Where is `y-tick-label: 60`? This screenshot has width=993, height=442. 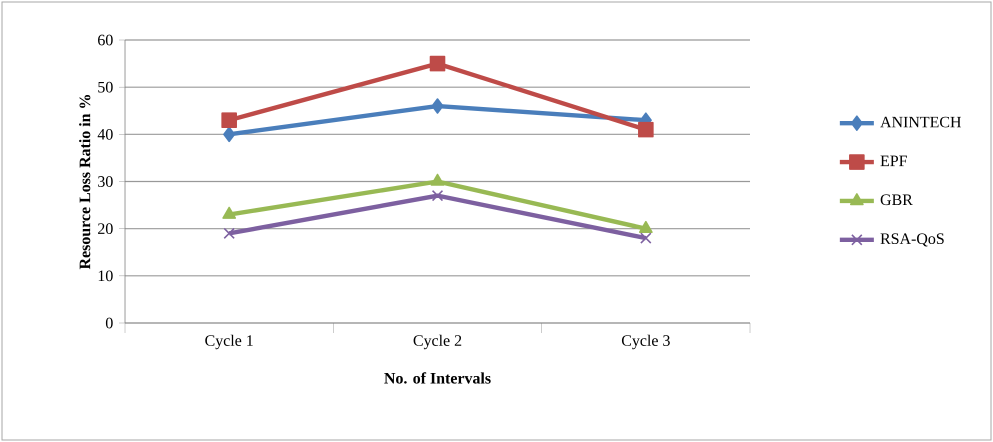 y-tick-label: 60 is located at coordinates (105, 40).